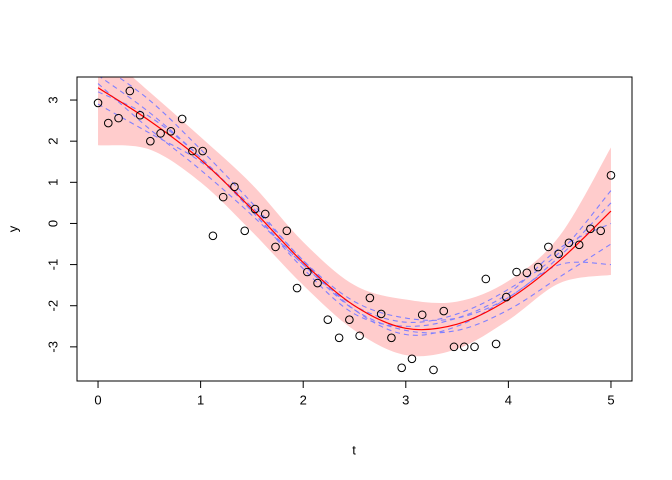 Image resolution: width=672 pixels, height=480 pixels. What do you see at coordinates (354, 449) in the screenshot?
I see `x-axis-label: t` at bounding box center [354, 449].